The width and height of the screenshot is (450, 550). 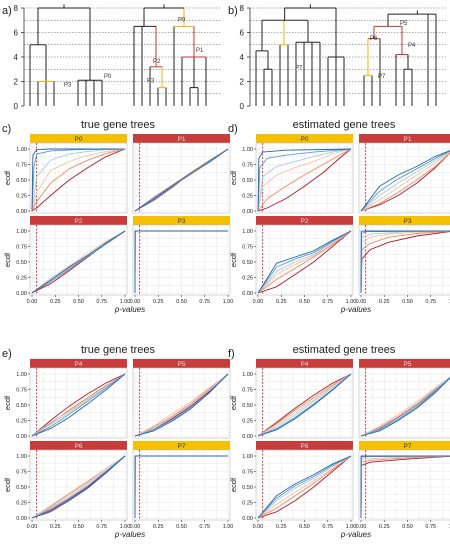 What do you see at coordinates (231, 354) in the screenshot?
I see `panel-label-f: f)` at bounding box center [231, 354].